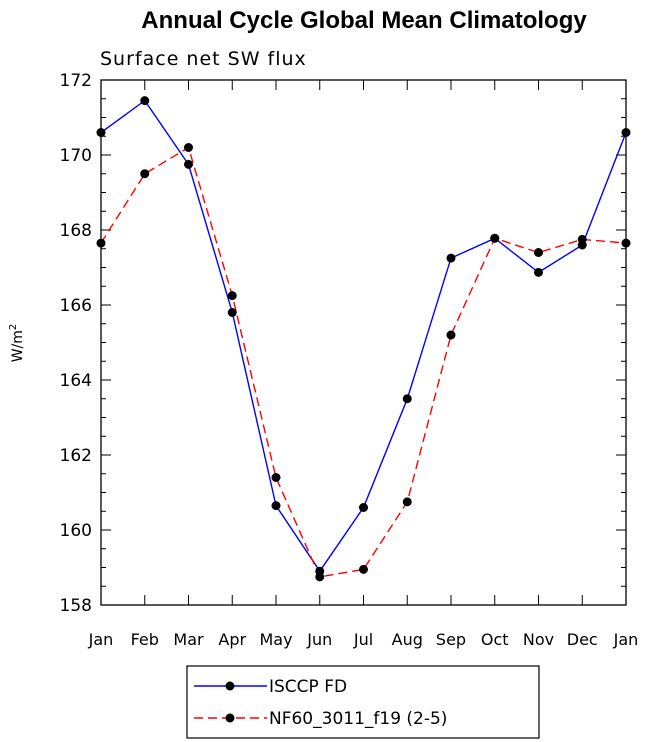  What do you see at coordinates (76, 456) in the screenshot?
I see `y-tick-label: 162` at bounding box center [76, 456].